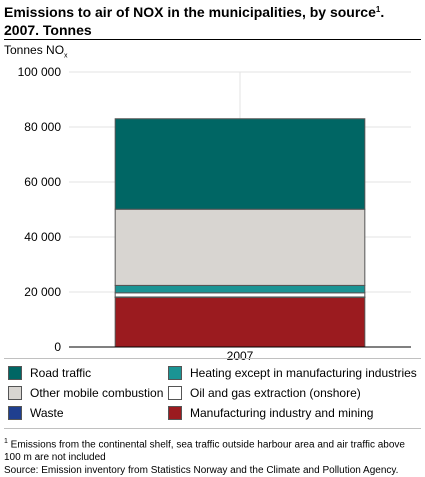 This screenshot has width=425, height=477. I want to click on y-axis-label-subscript: x, so click(66, 56).